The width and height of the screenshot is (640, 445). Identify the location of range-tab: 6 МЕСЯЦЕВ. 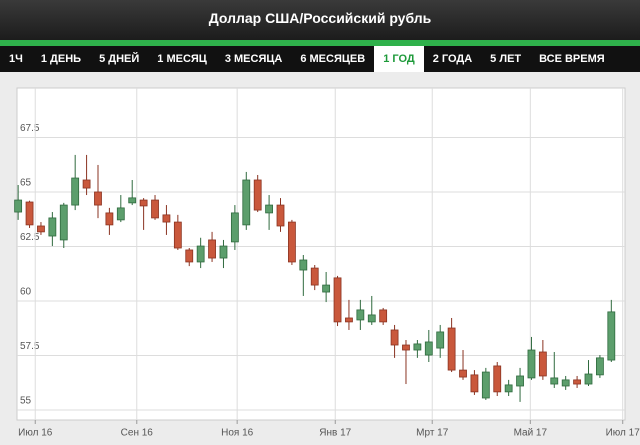
(333, 59).